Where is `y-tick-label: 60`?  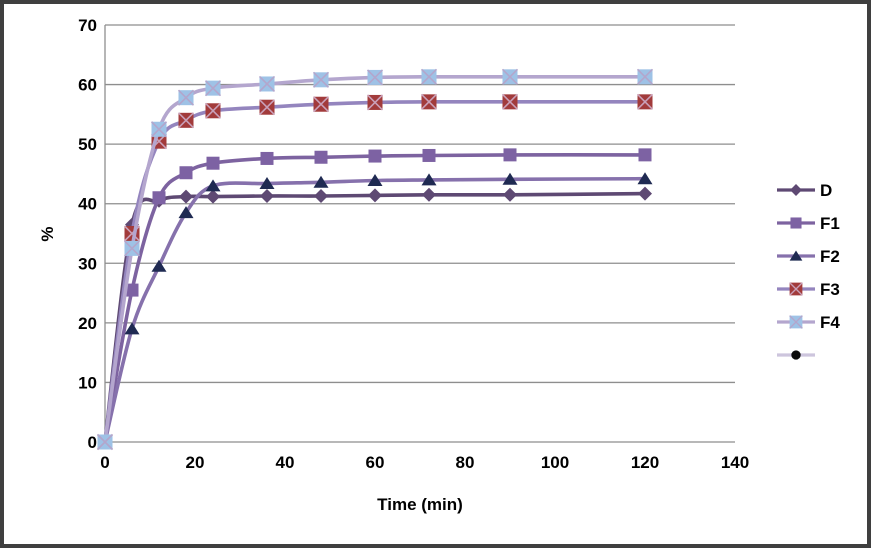 y-tick-label: 60 is located at coordinates (87, 85).